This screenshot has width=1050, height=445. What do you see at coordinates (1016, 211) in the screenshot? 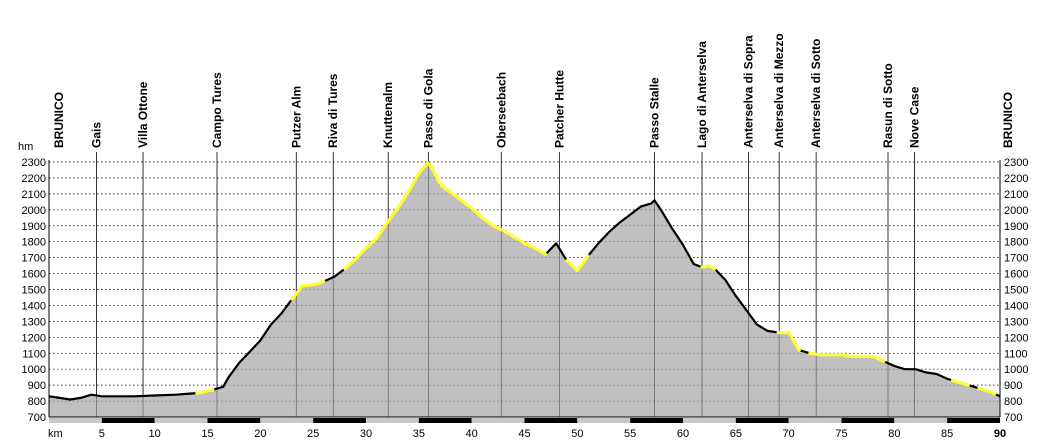
I see `y-tick-right-2000: 2000` at bounding box center [1016, 211].